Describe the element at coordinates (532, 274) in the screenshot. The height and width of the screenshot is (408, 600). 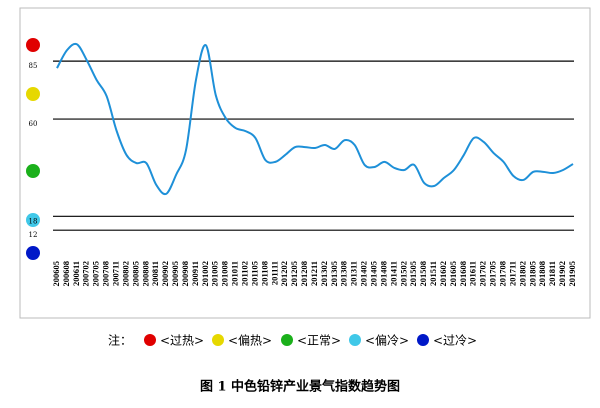
I see `x-tick-label: 201805` at that location.